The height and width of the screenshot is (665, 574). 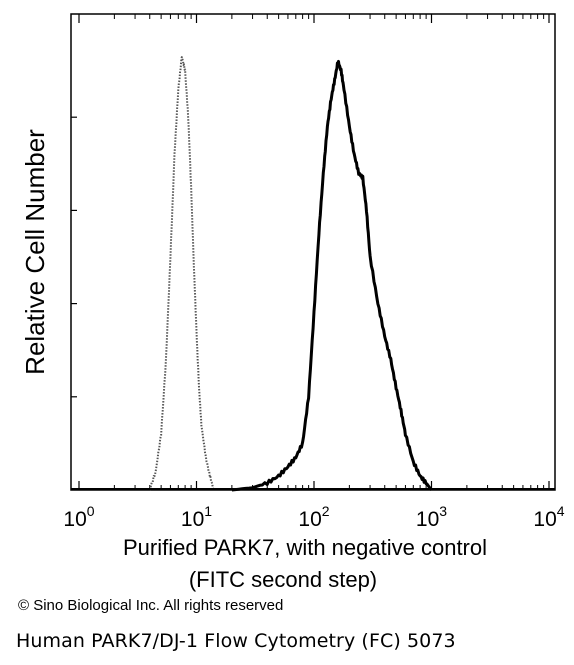 What do you see at coordinates (305, 547) in the screenshot?
I see `x-axis-label-line1: Purified PARK7, with negative control` at bounding box center [305, 547].